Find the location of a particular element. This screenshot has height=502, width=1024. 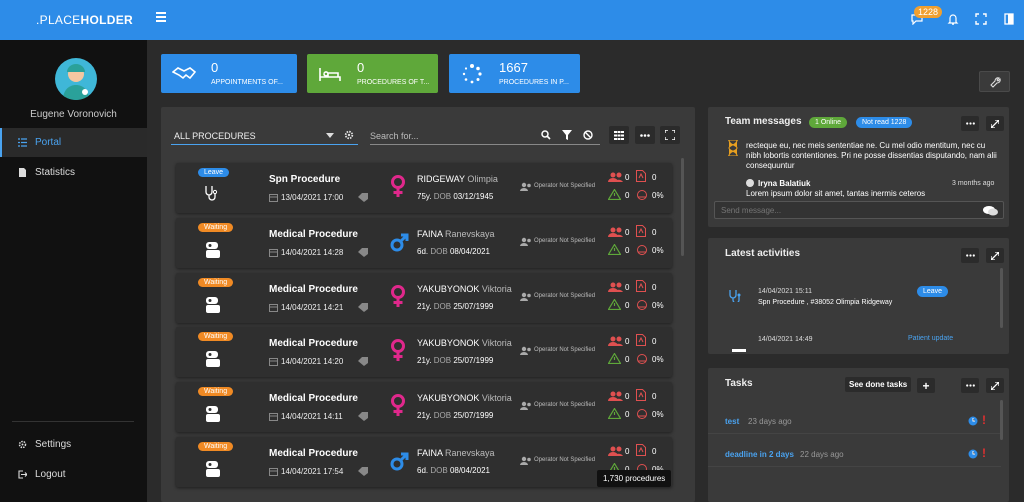

stethoscope-icon is located at coordinates (211, 193).